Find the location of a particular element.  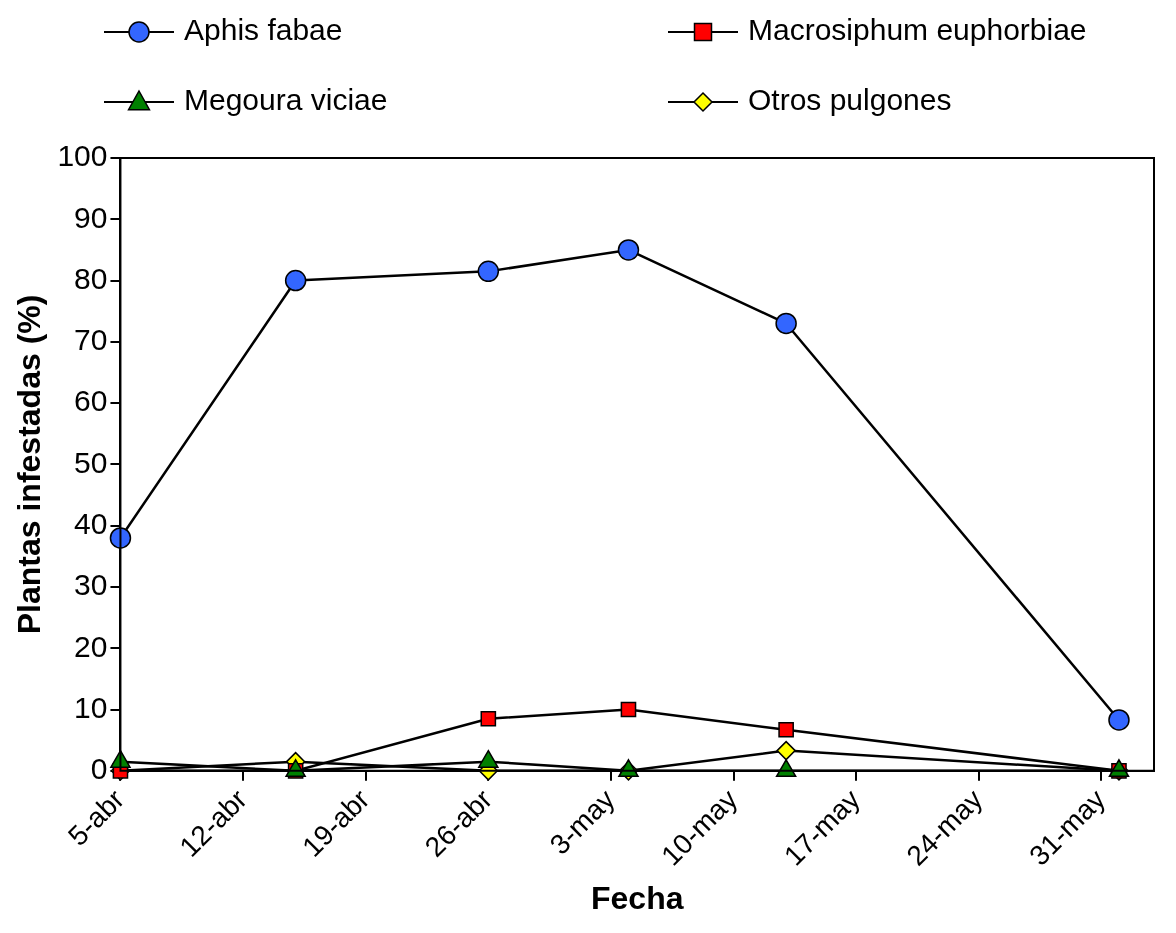

y-tick-label: 60 is located at coordinates (91, 401).